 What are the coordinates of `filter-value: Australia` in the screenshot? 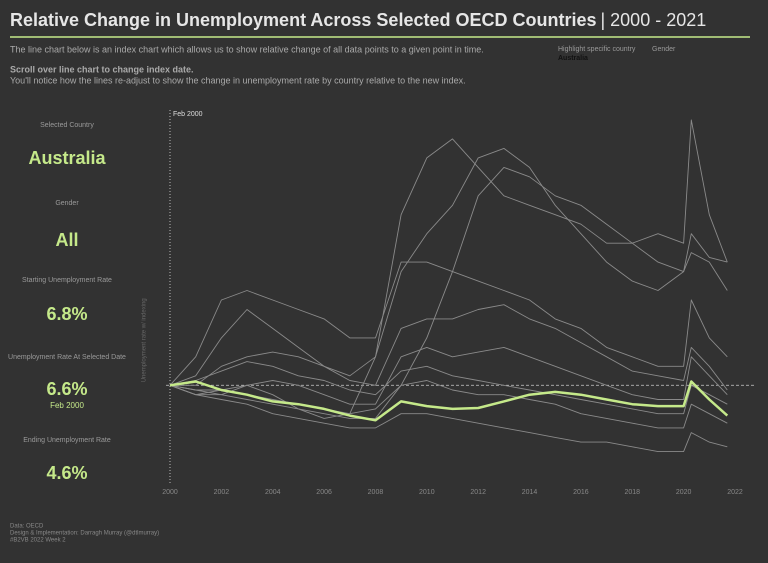 It's located at (573, 58).